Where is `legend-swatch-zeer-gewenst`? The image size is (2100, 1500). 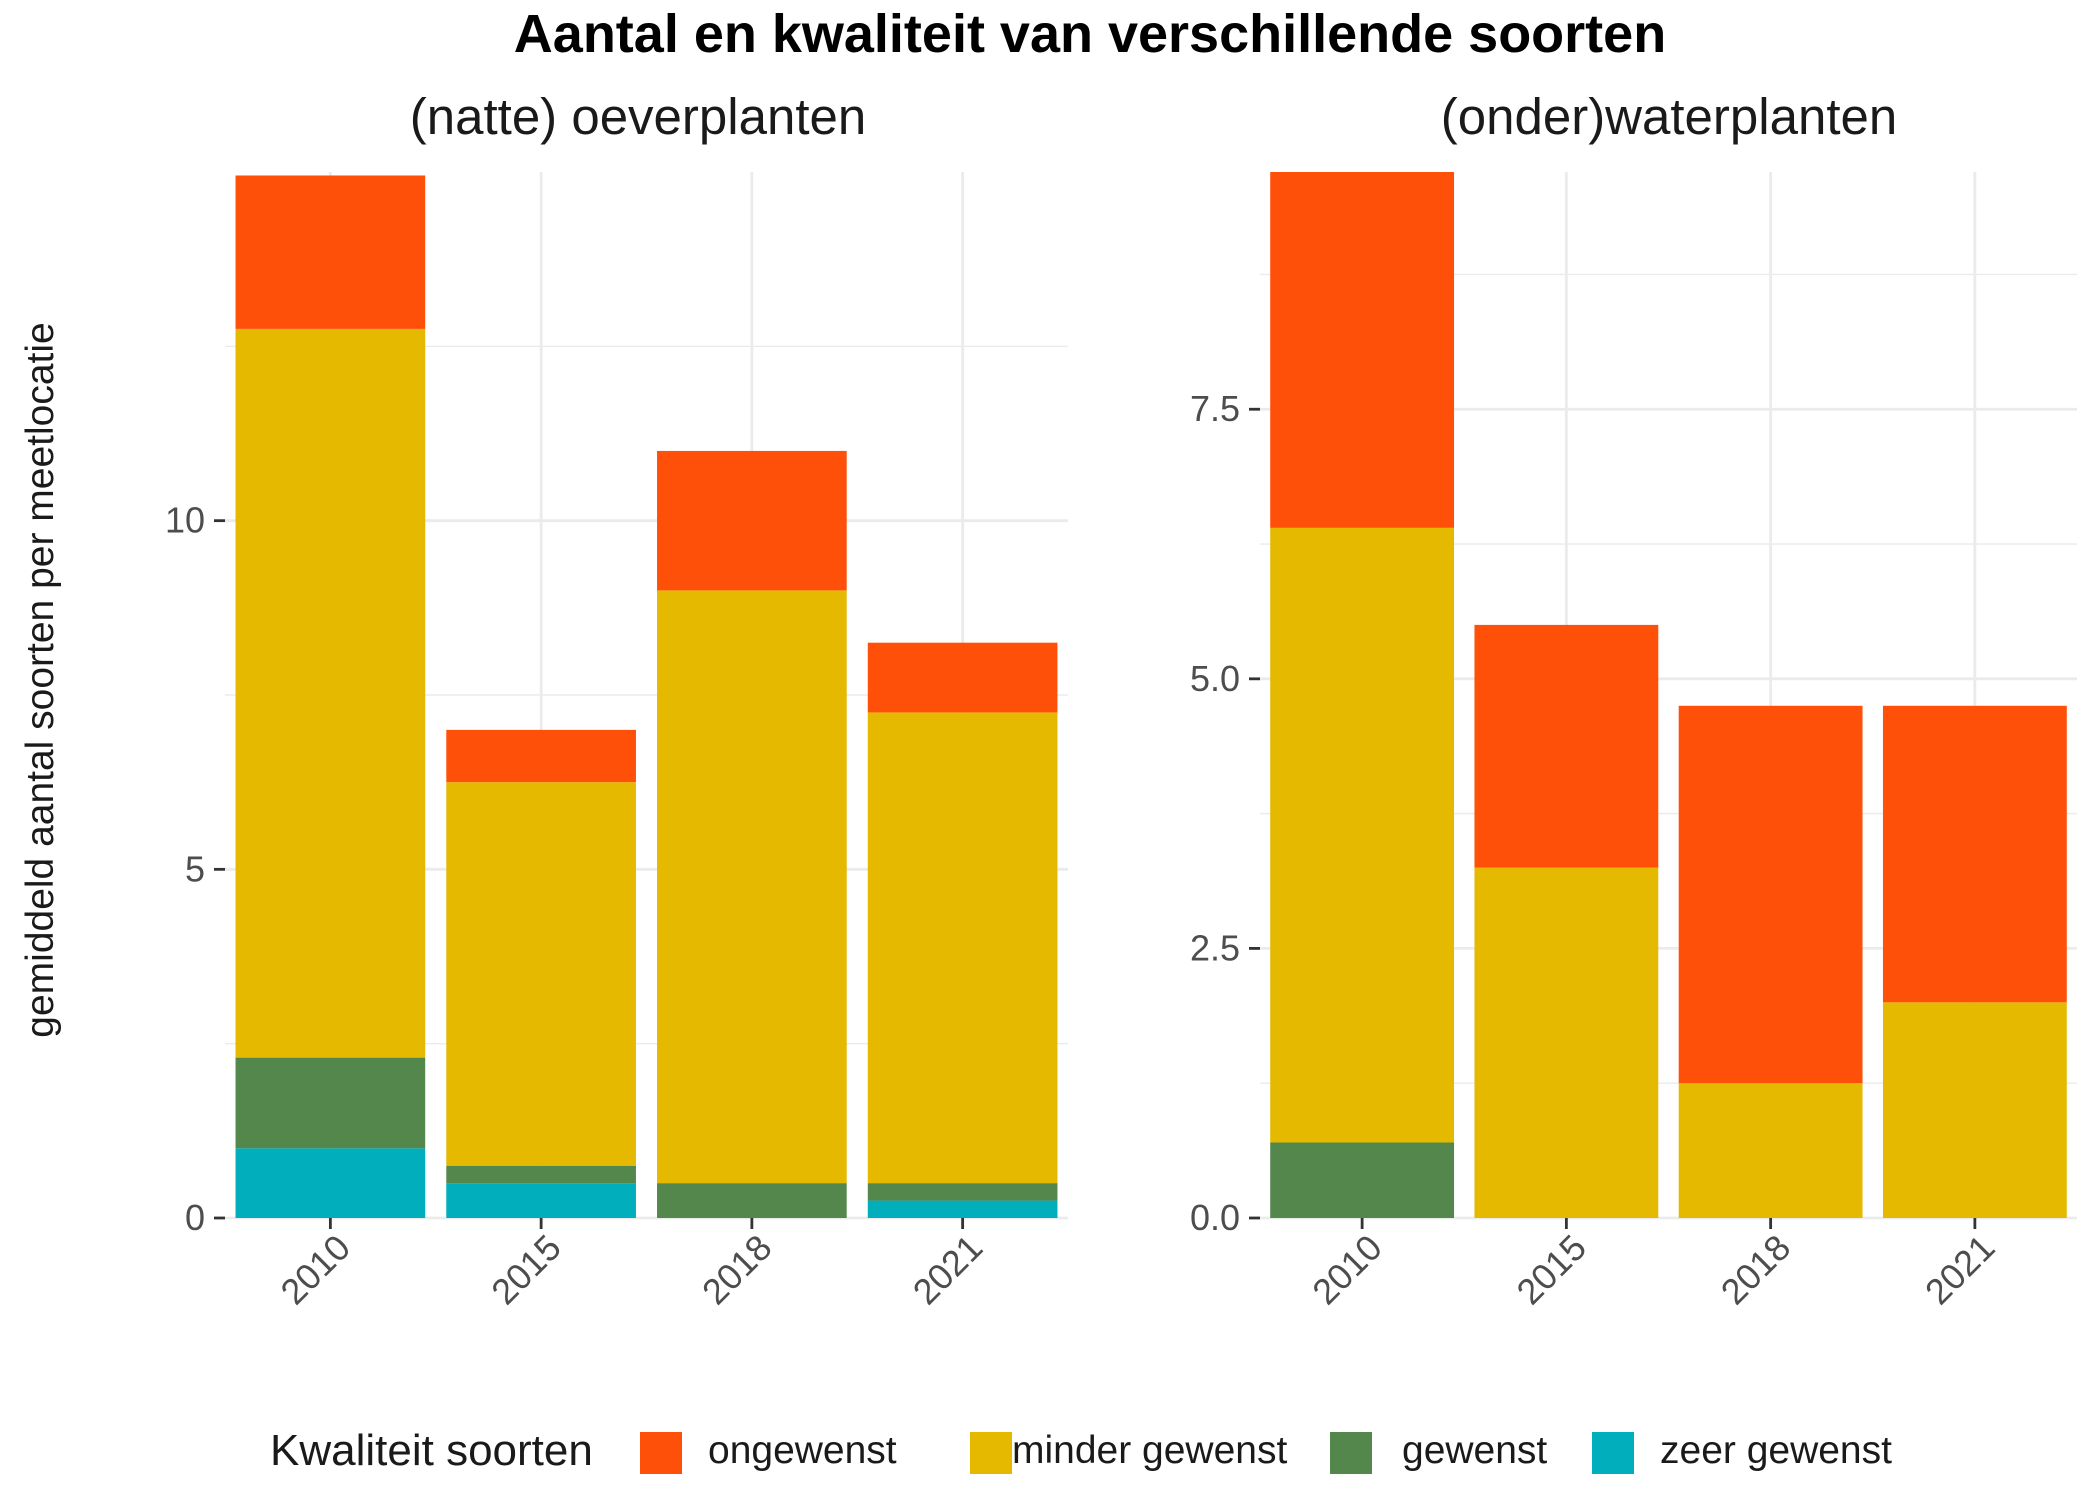
legend-swatch-zeer-gewenst is located at coordinates (1613, 1453).